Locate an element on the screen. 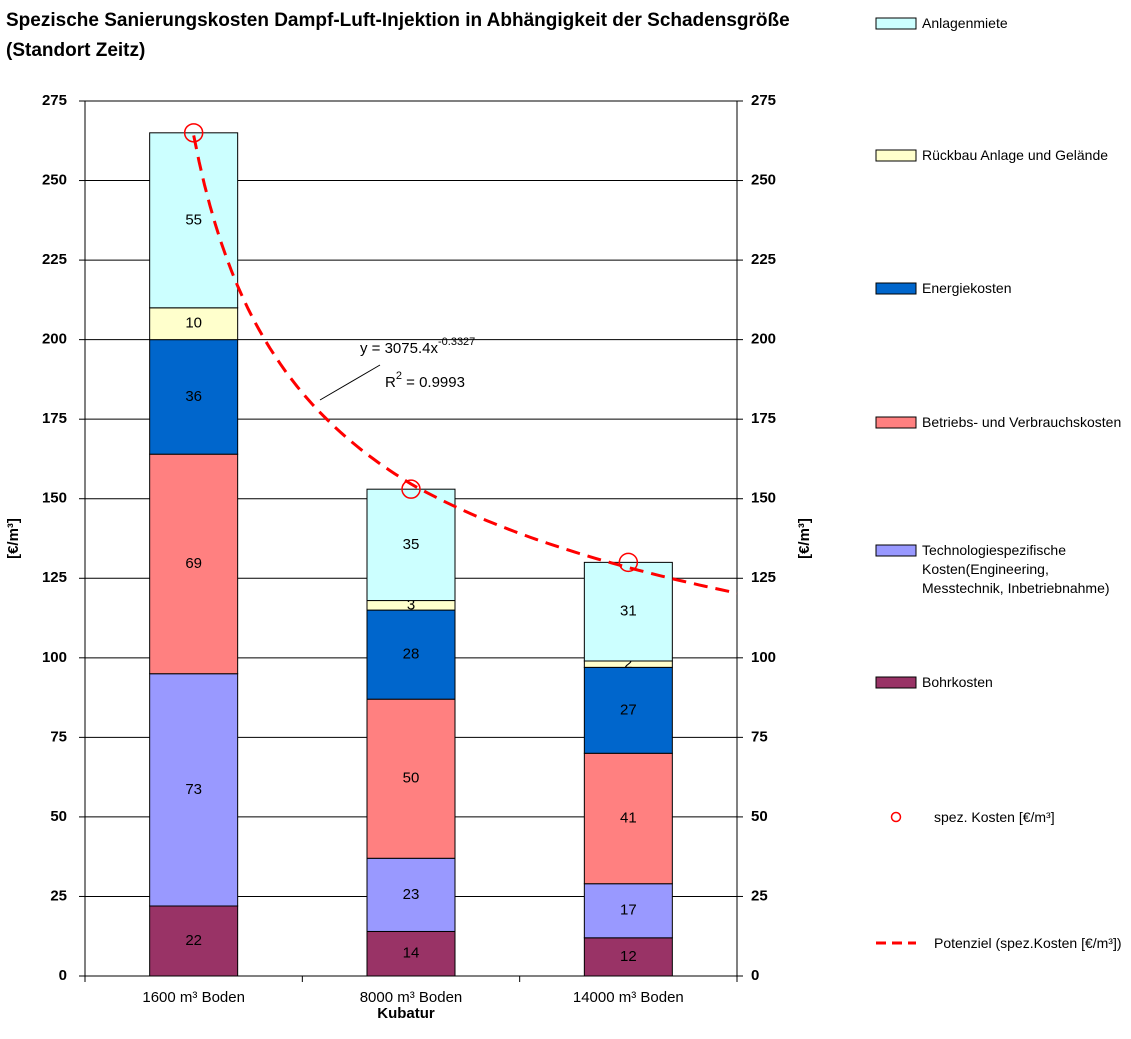  x-tick-label: 14000 m³ Boden is located at coordinates (628, 997).